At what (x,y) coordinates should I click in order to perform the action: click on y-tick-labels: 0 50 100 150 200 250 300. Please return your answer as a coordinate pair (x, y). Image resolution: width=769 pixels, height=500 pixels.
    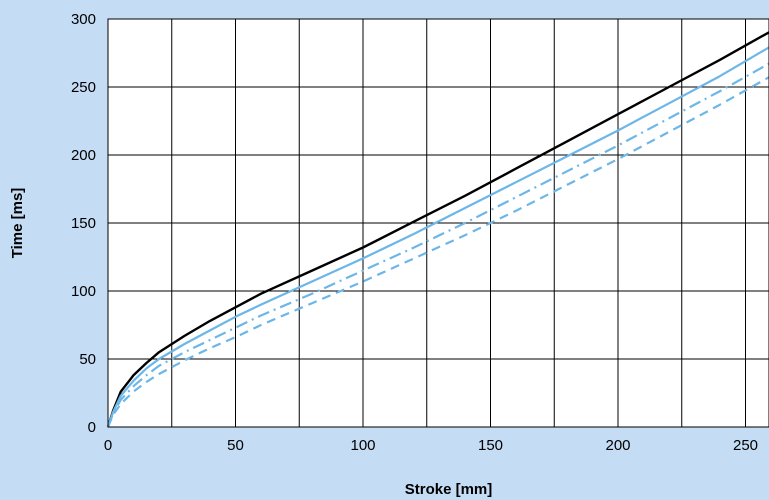
    Looking at the image, I should click on (83, 223).